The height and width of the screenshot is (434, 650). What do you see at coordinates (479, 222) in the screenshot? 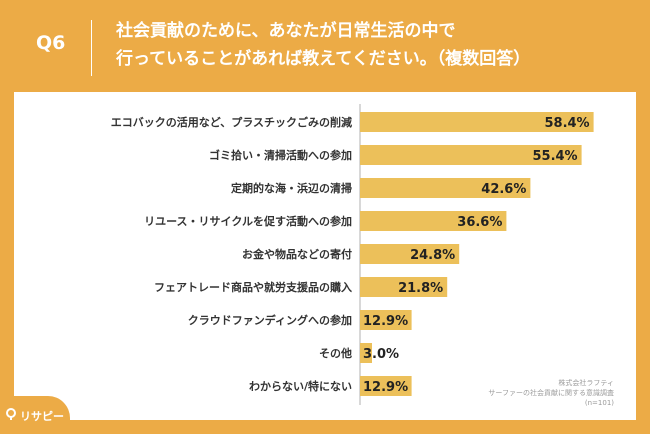
I see `value-label: 36.6%` at bounding box center [479, 222].